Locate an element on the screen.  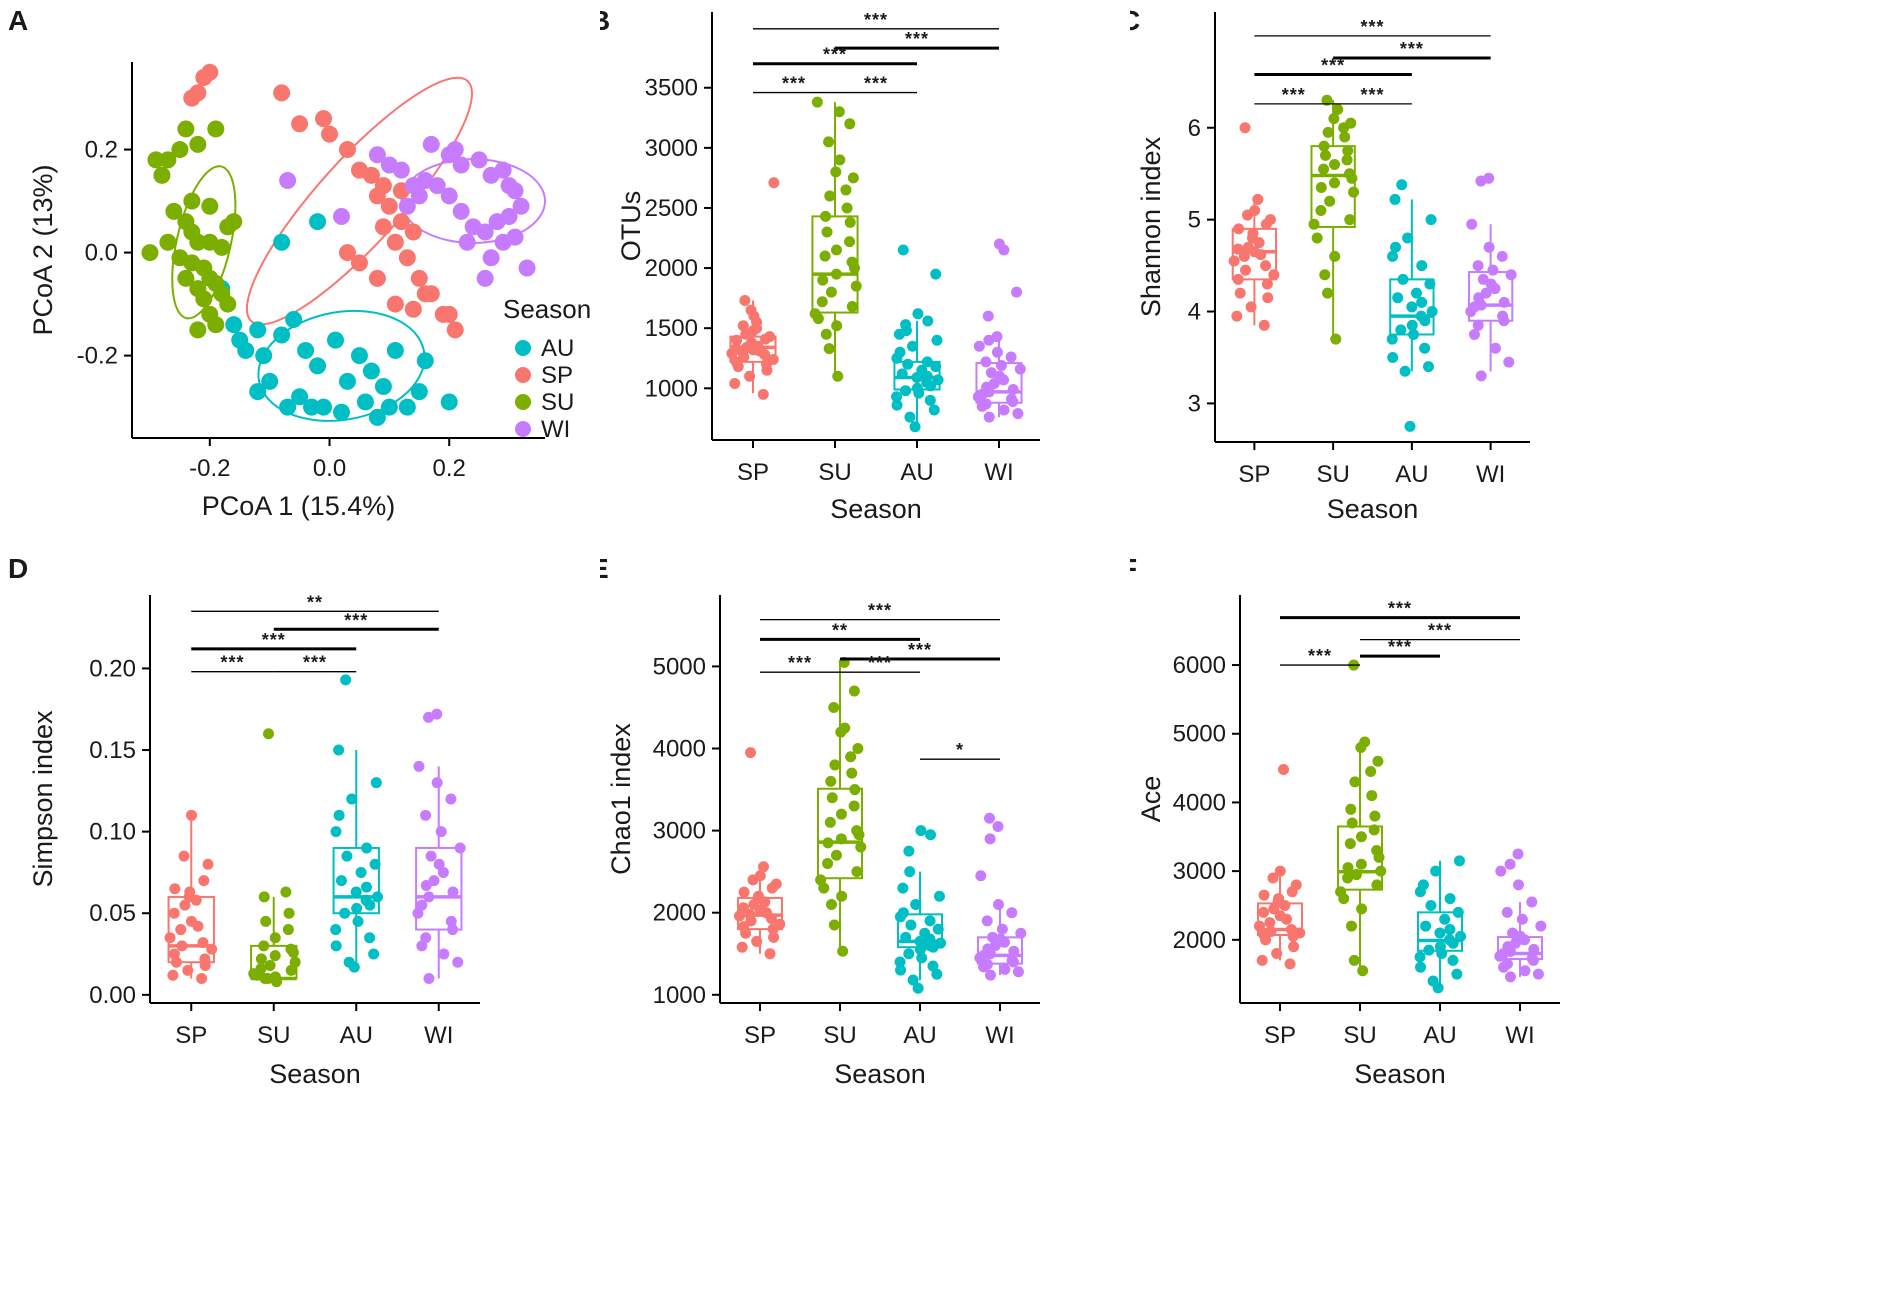
y-tick-label: 0.00 is located at coordinates (112, 995).